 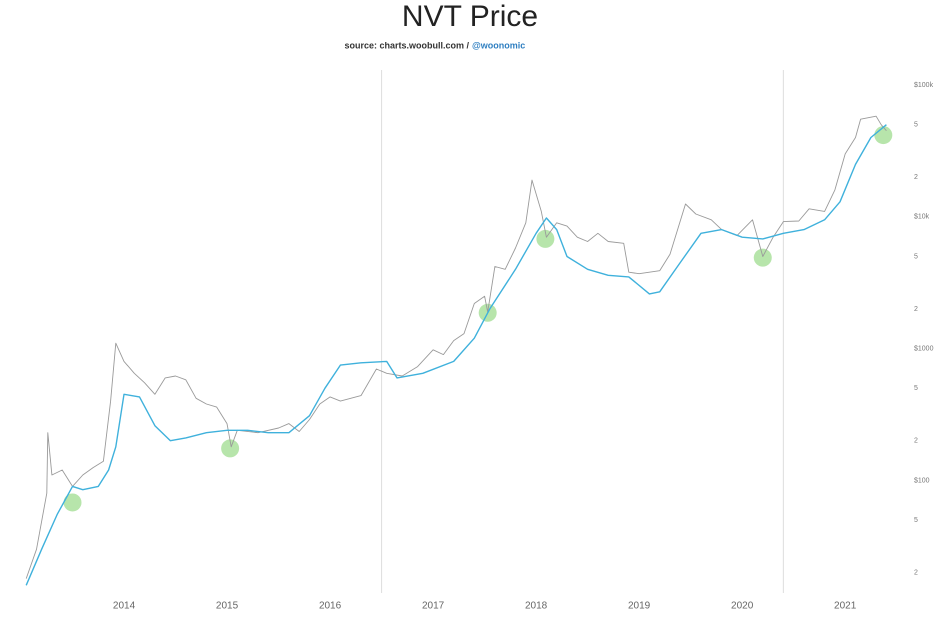 I want to click on x-tick-label: 2016, so click(x=330, y=606).